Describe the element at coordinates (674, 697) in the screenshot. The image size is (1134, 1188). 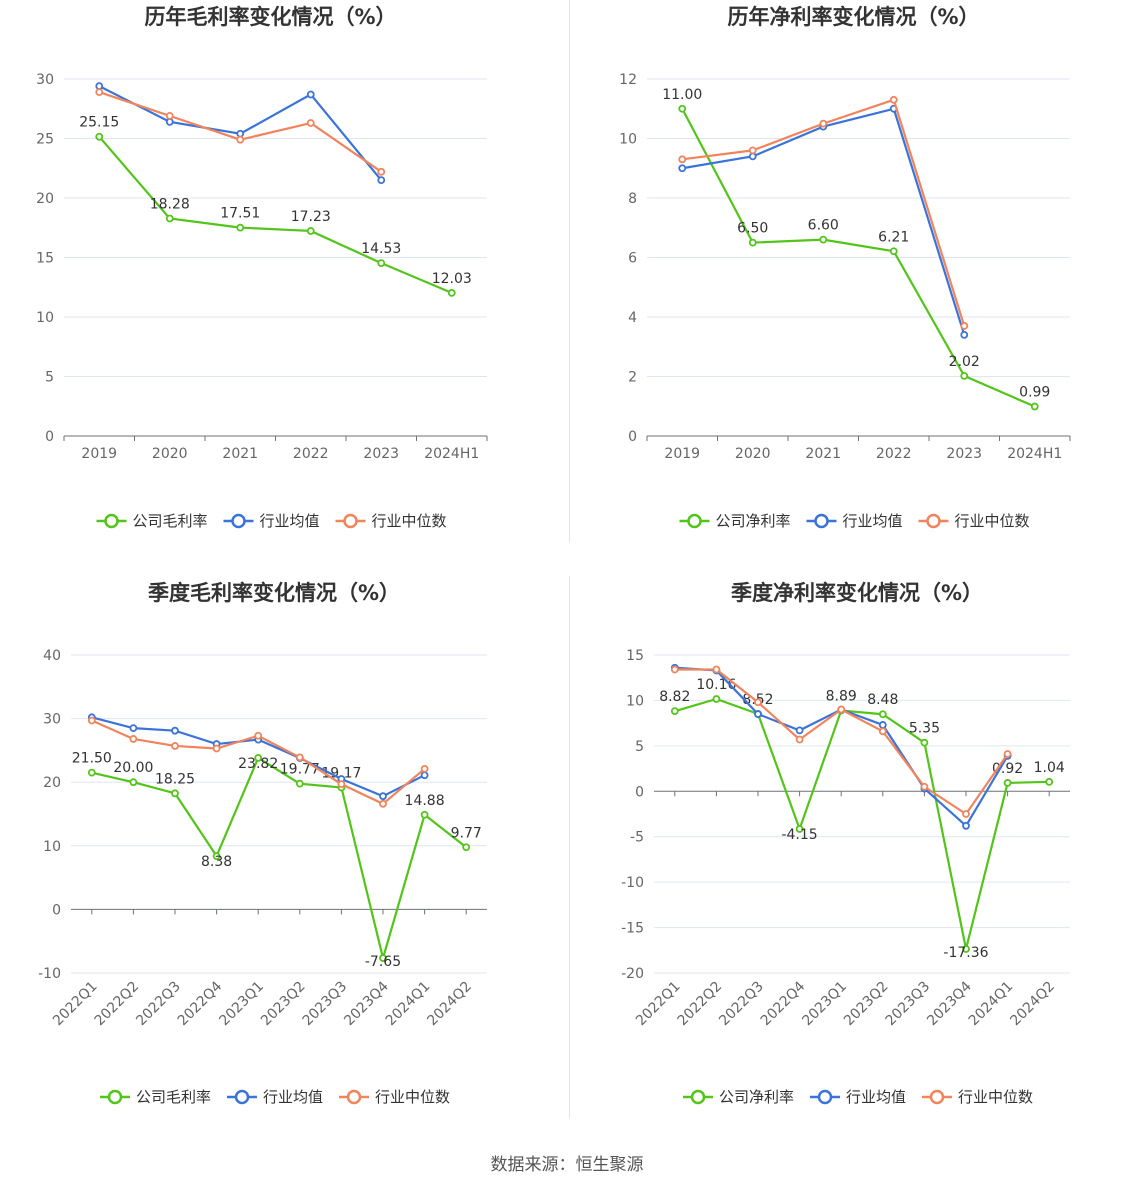
I see `data-label: 8.82` at that location.